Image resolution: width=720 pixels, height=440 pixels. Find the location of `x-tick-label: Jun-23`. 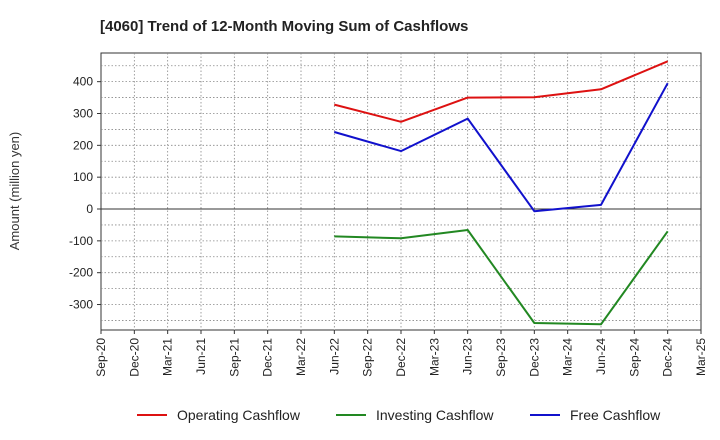

x-tick-label: Jun-23 is located at coordinates (468, 356).